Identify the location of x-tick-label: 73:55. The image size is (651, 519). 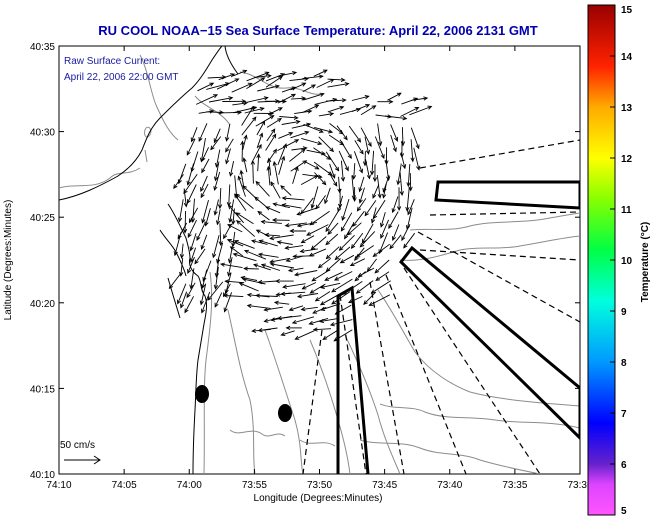
(254, 485).